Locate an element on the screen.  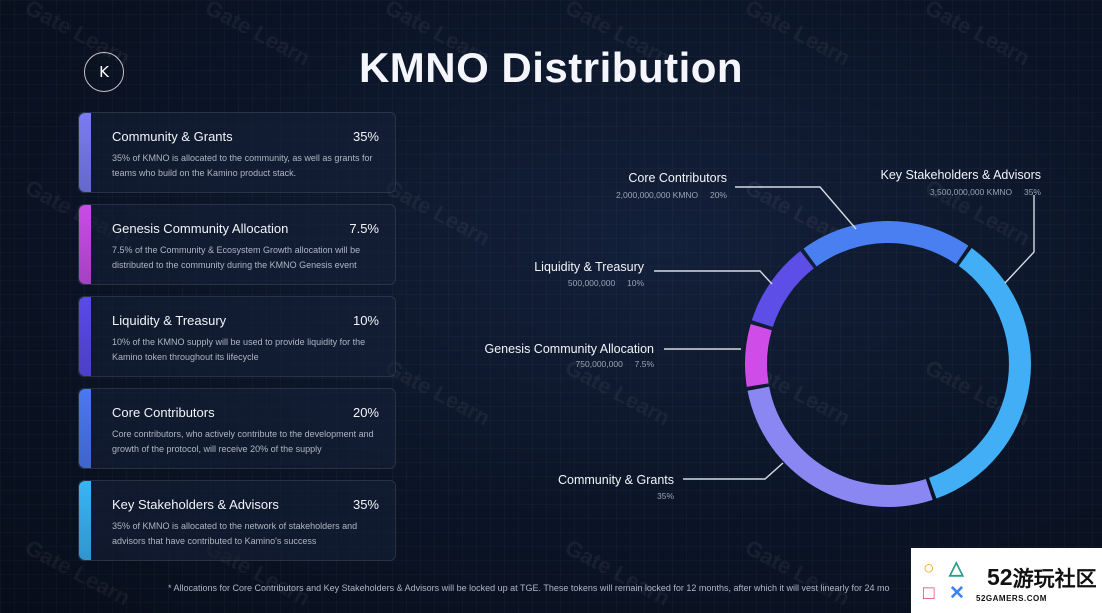
slice-name-label: Core Contributors is located at coordinates (677, 178).